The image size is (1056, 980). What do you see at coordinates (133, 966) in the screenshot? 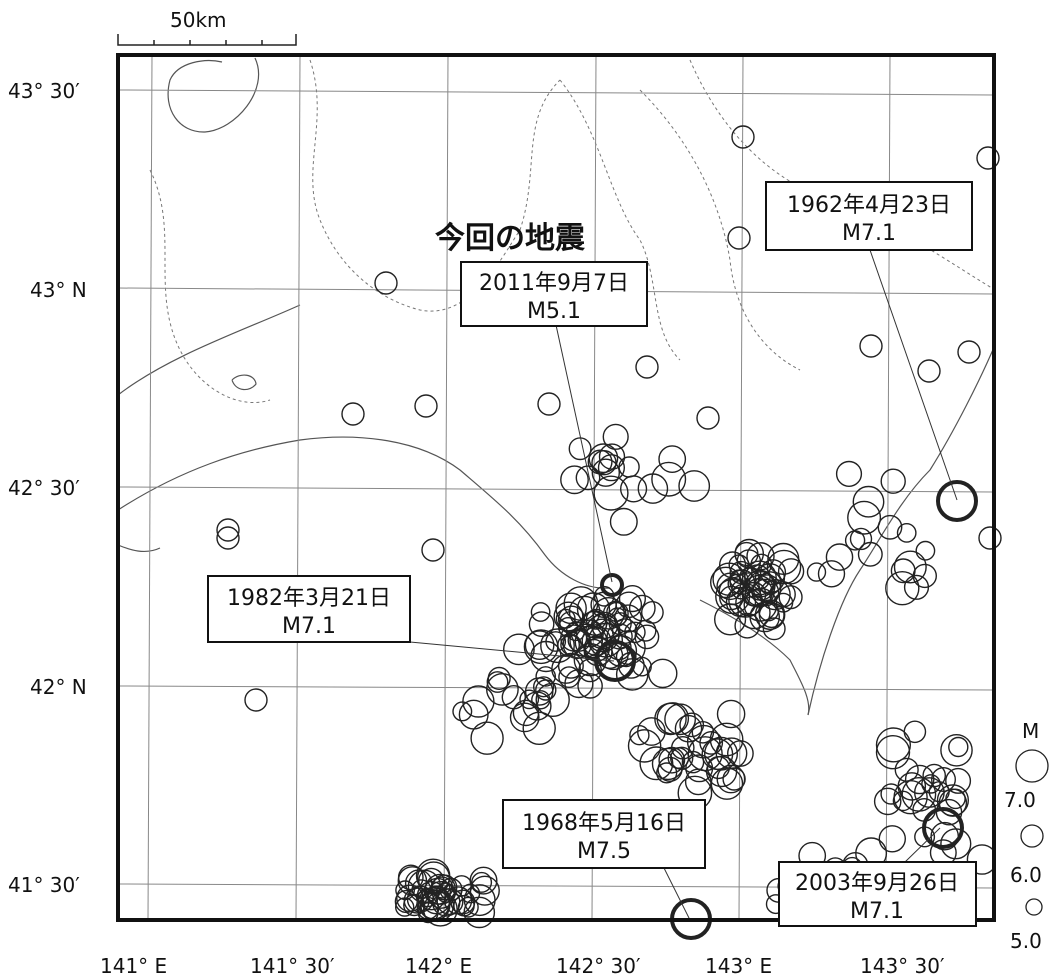
I see `lon-label-141: 141° E` at bounding box center [133, 966].